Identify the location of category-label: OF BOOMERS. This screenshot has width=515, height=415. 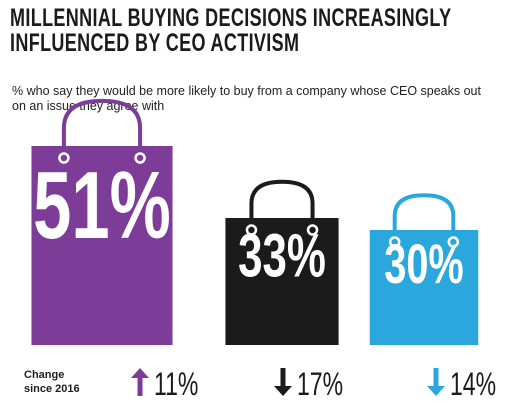
(27, 2).